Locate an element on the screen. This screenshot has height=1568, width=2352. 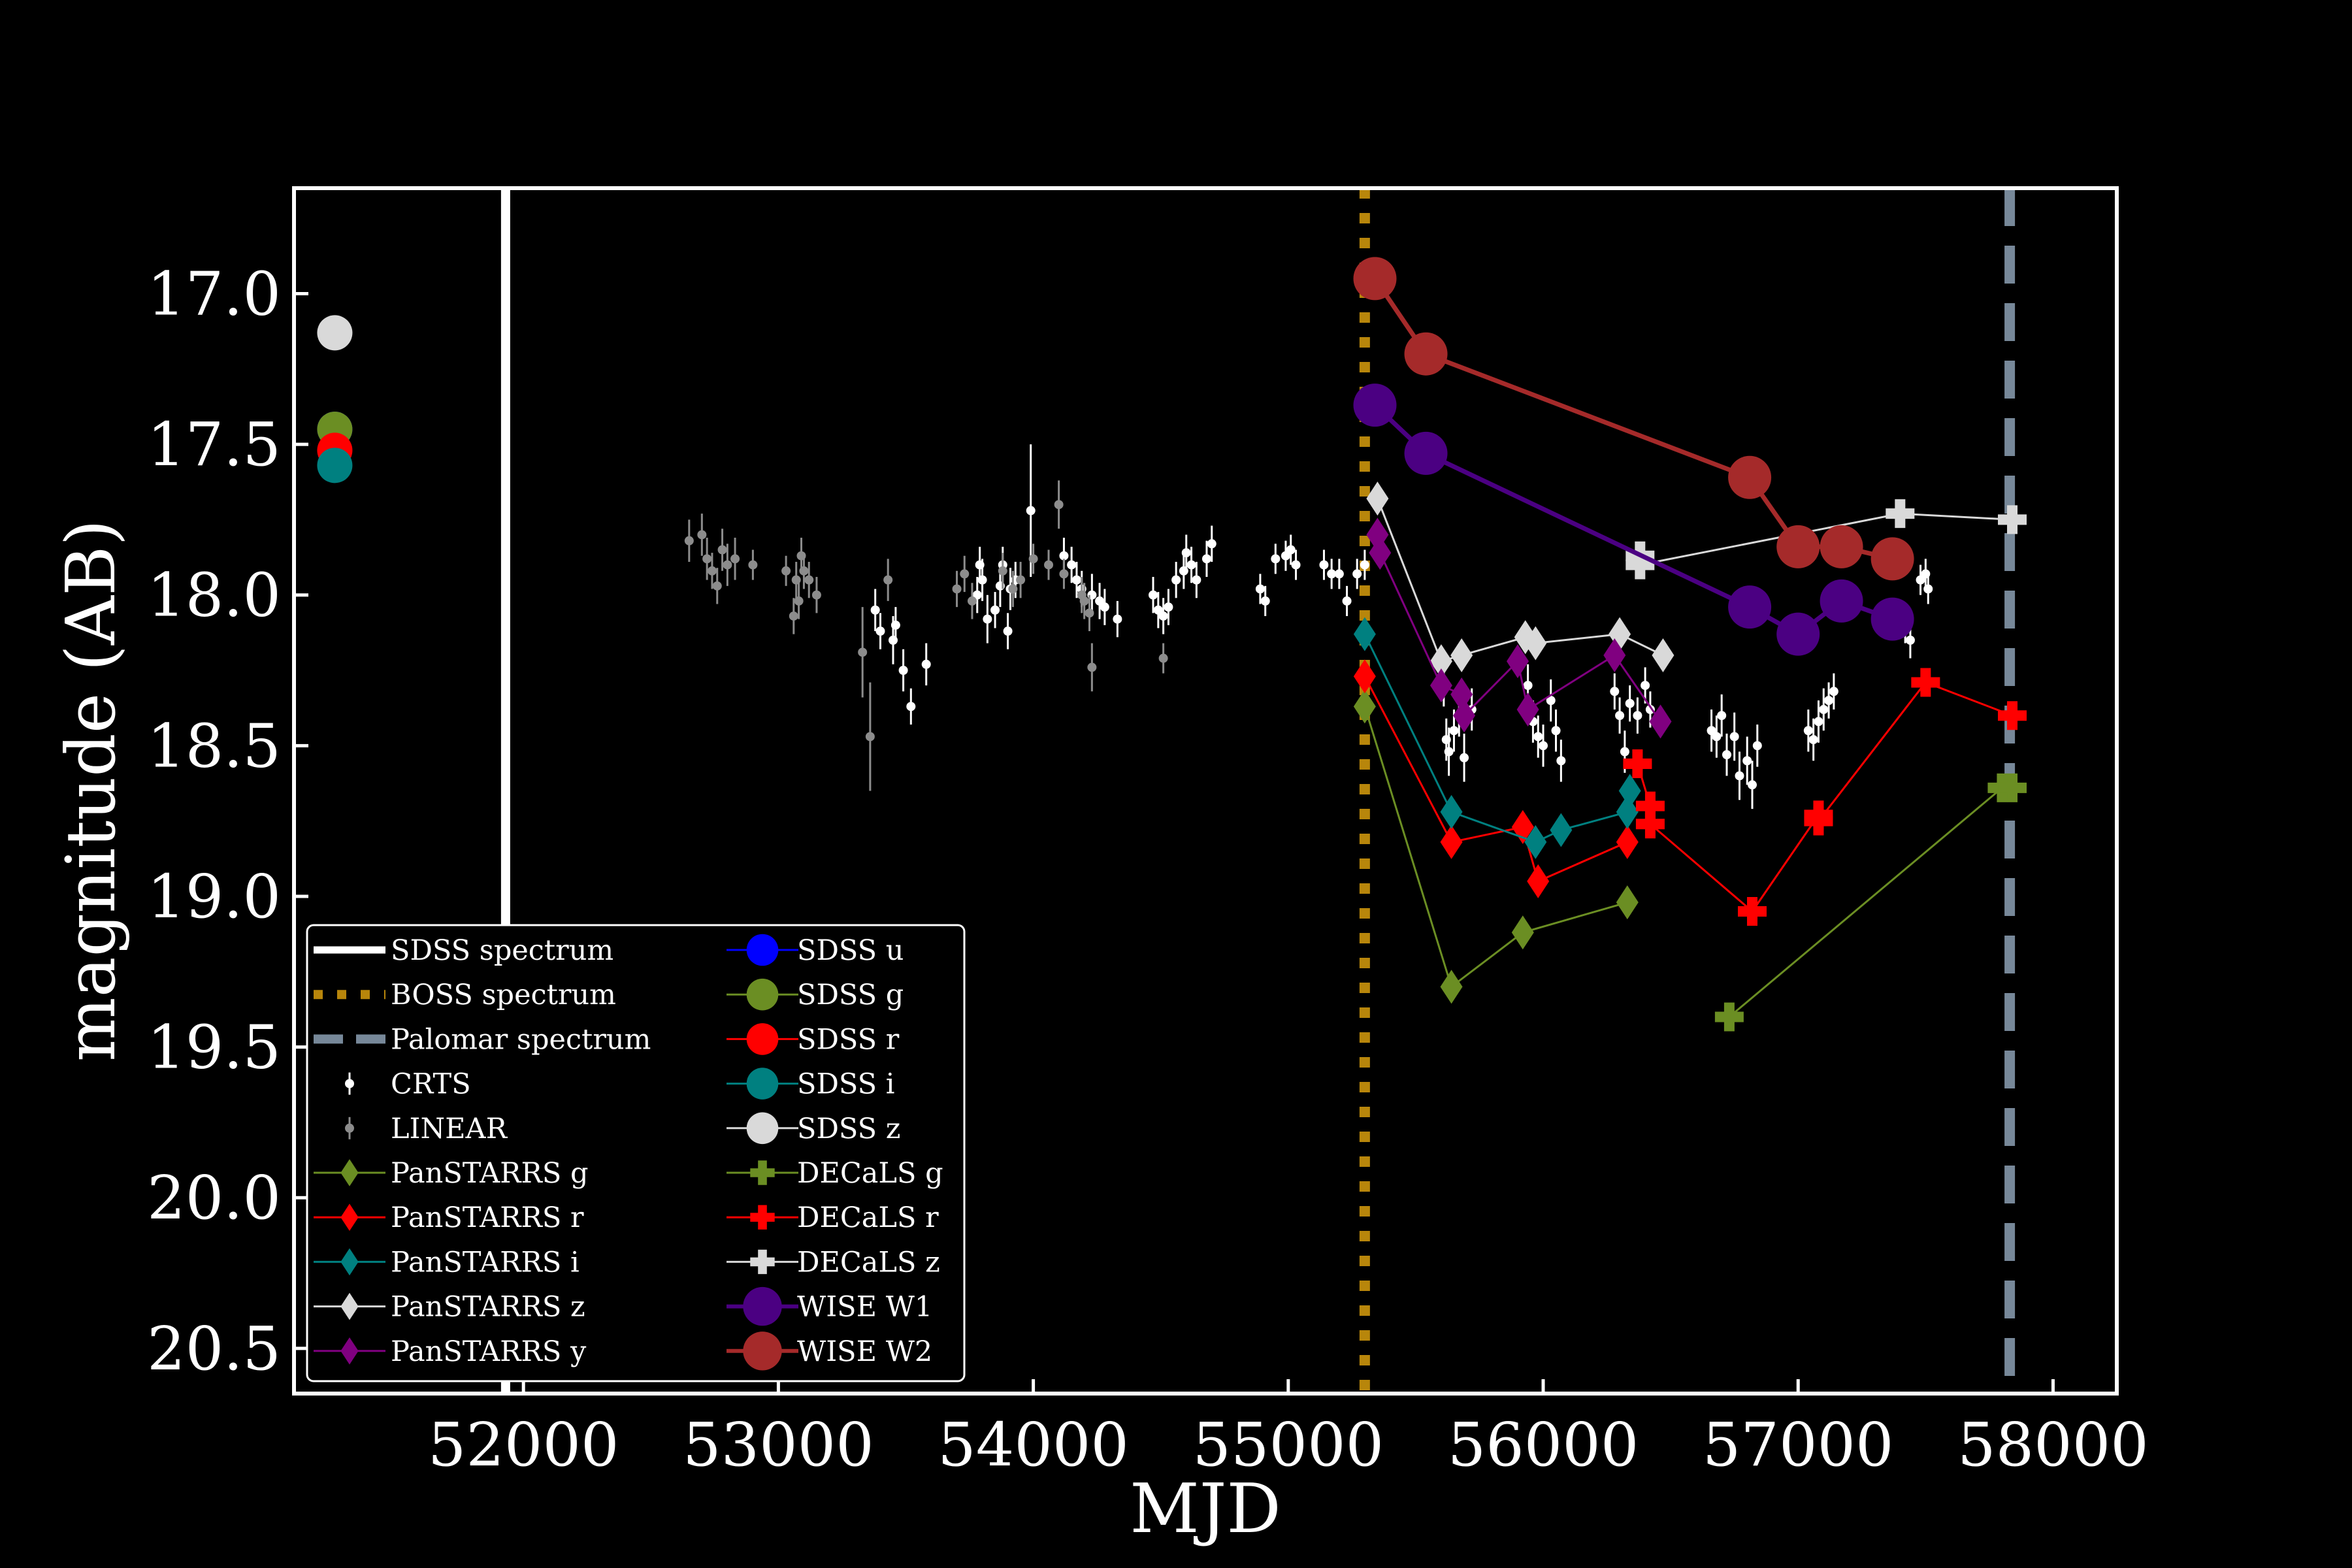
legend-label: SDSS i is located at coordinates (846, 1084).